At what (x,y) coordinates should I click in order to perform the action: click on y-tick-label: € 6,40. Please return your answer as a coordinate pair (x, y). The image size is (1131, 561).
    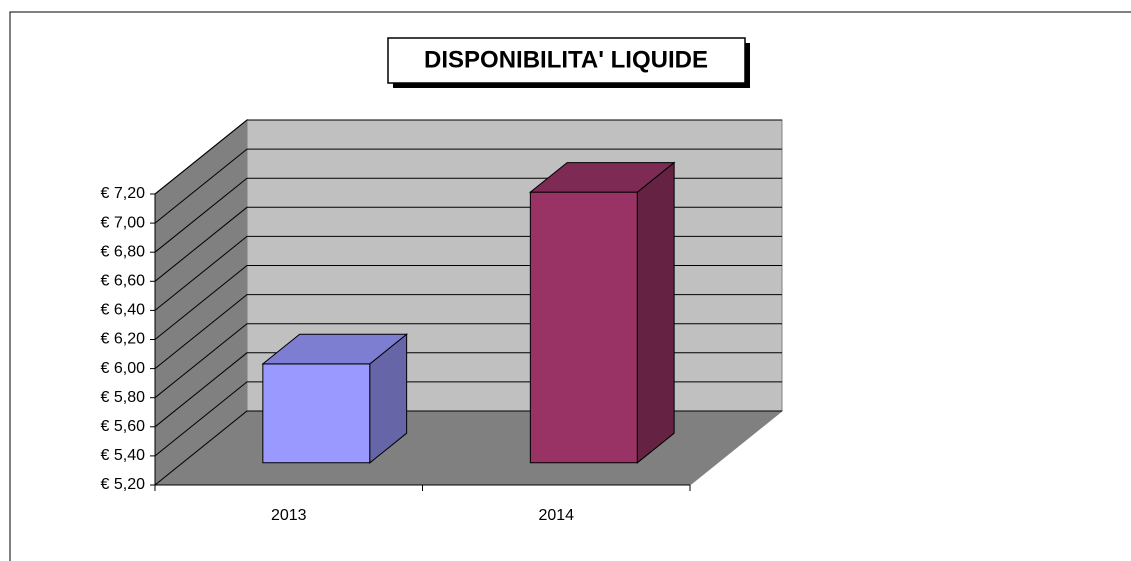
    Looking at the image, I should click on (123, 310).